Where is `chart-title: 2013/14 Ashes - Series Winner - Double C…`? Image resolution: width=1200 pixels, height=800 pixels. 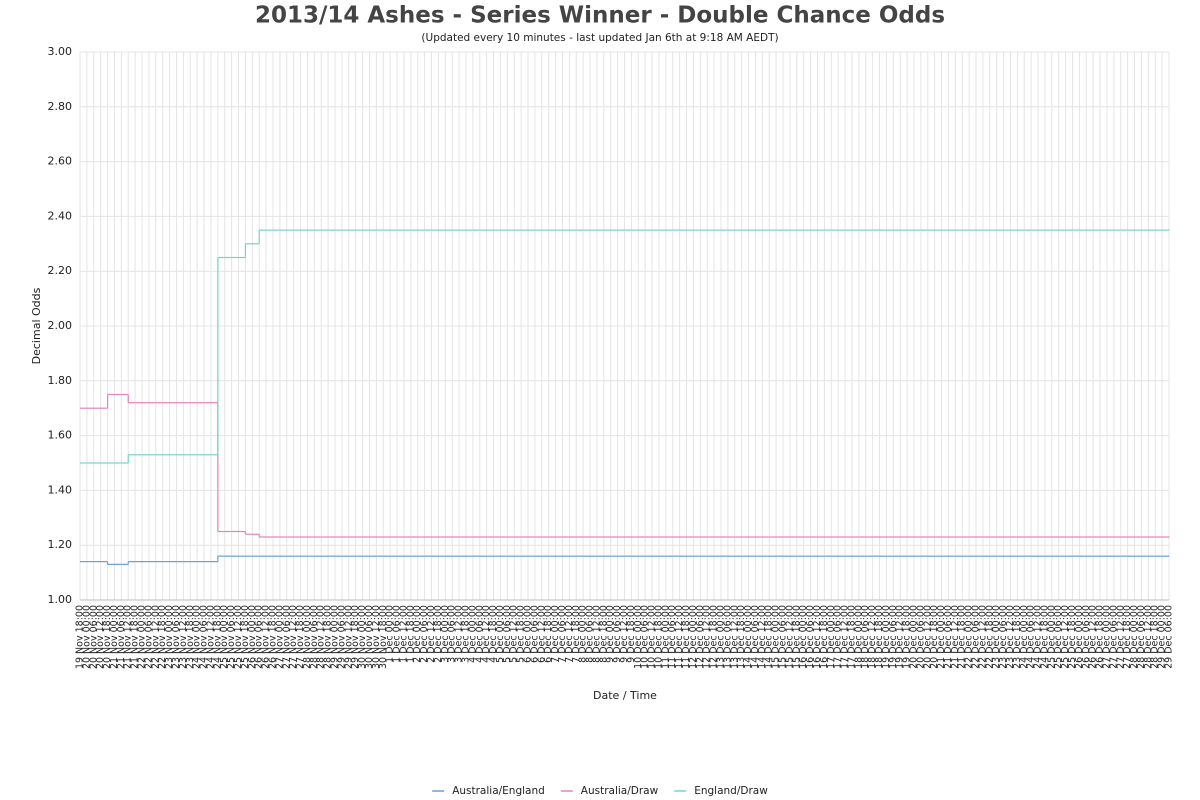
chart-title: 2013/14 Ashes - Series Winner - Double C… is located at coordinates (600, 16).